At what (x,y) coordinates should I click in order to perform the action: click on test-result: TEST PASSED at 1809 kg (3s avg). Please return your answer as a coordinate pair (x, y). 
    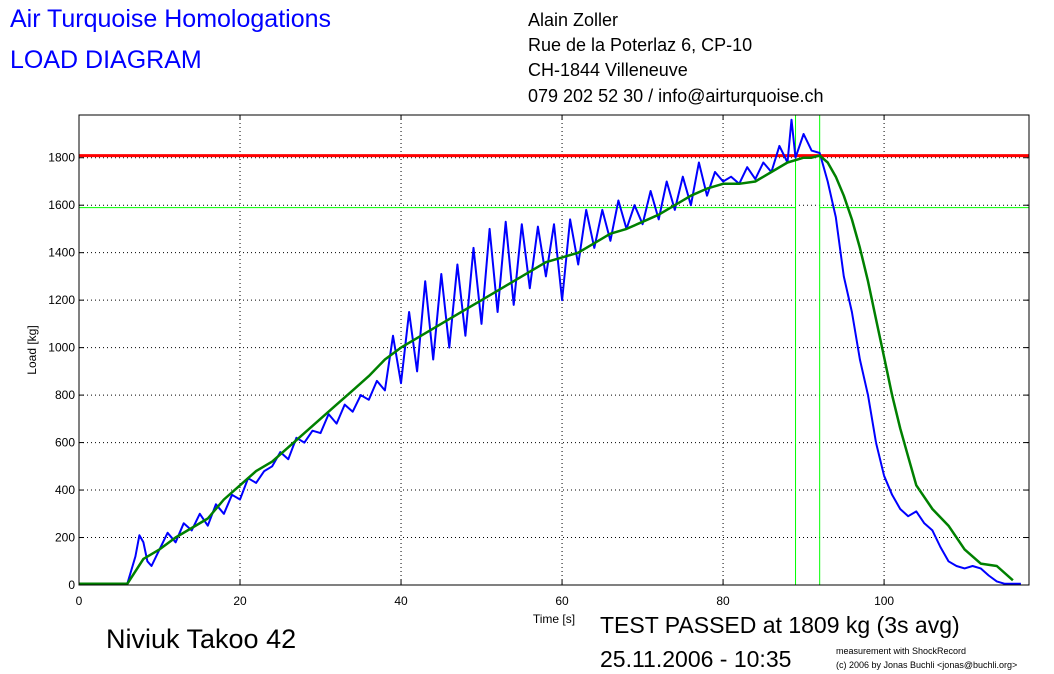
    Looking at the image, I should click on (780, 625).